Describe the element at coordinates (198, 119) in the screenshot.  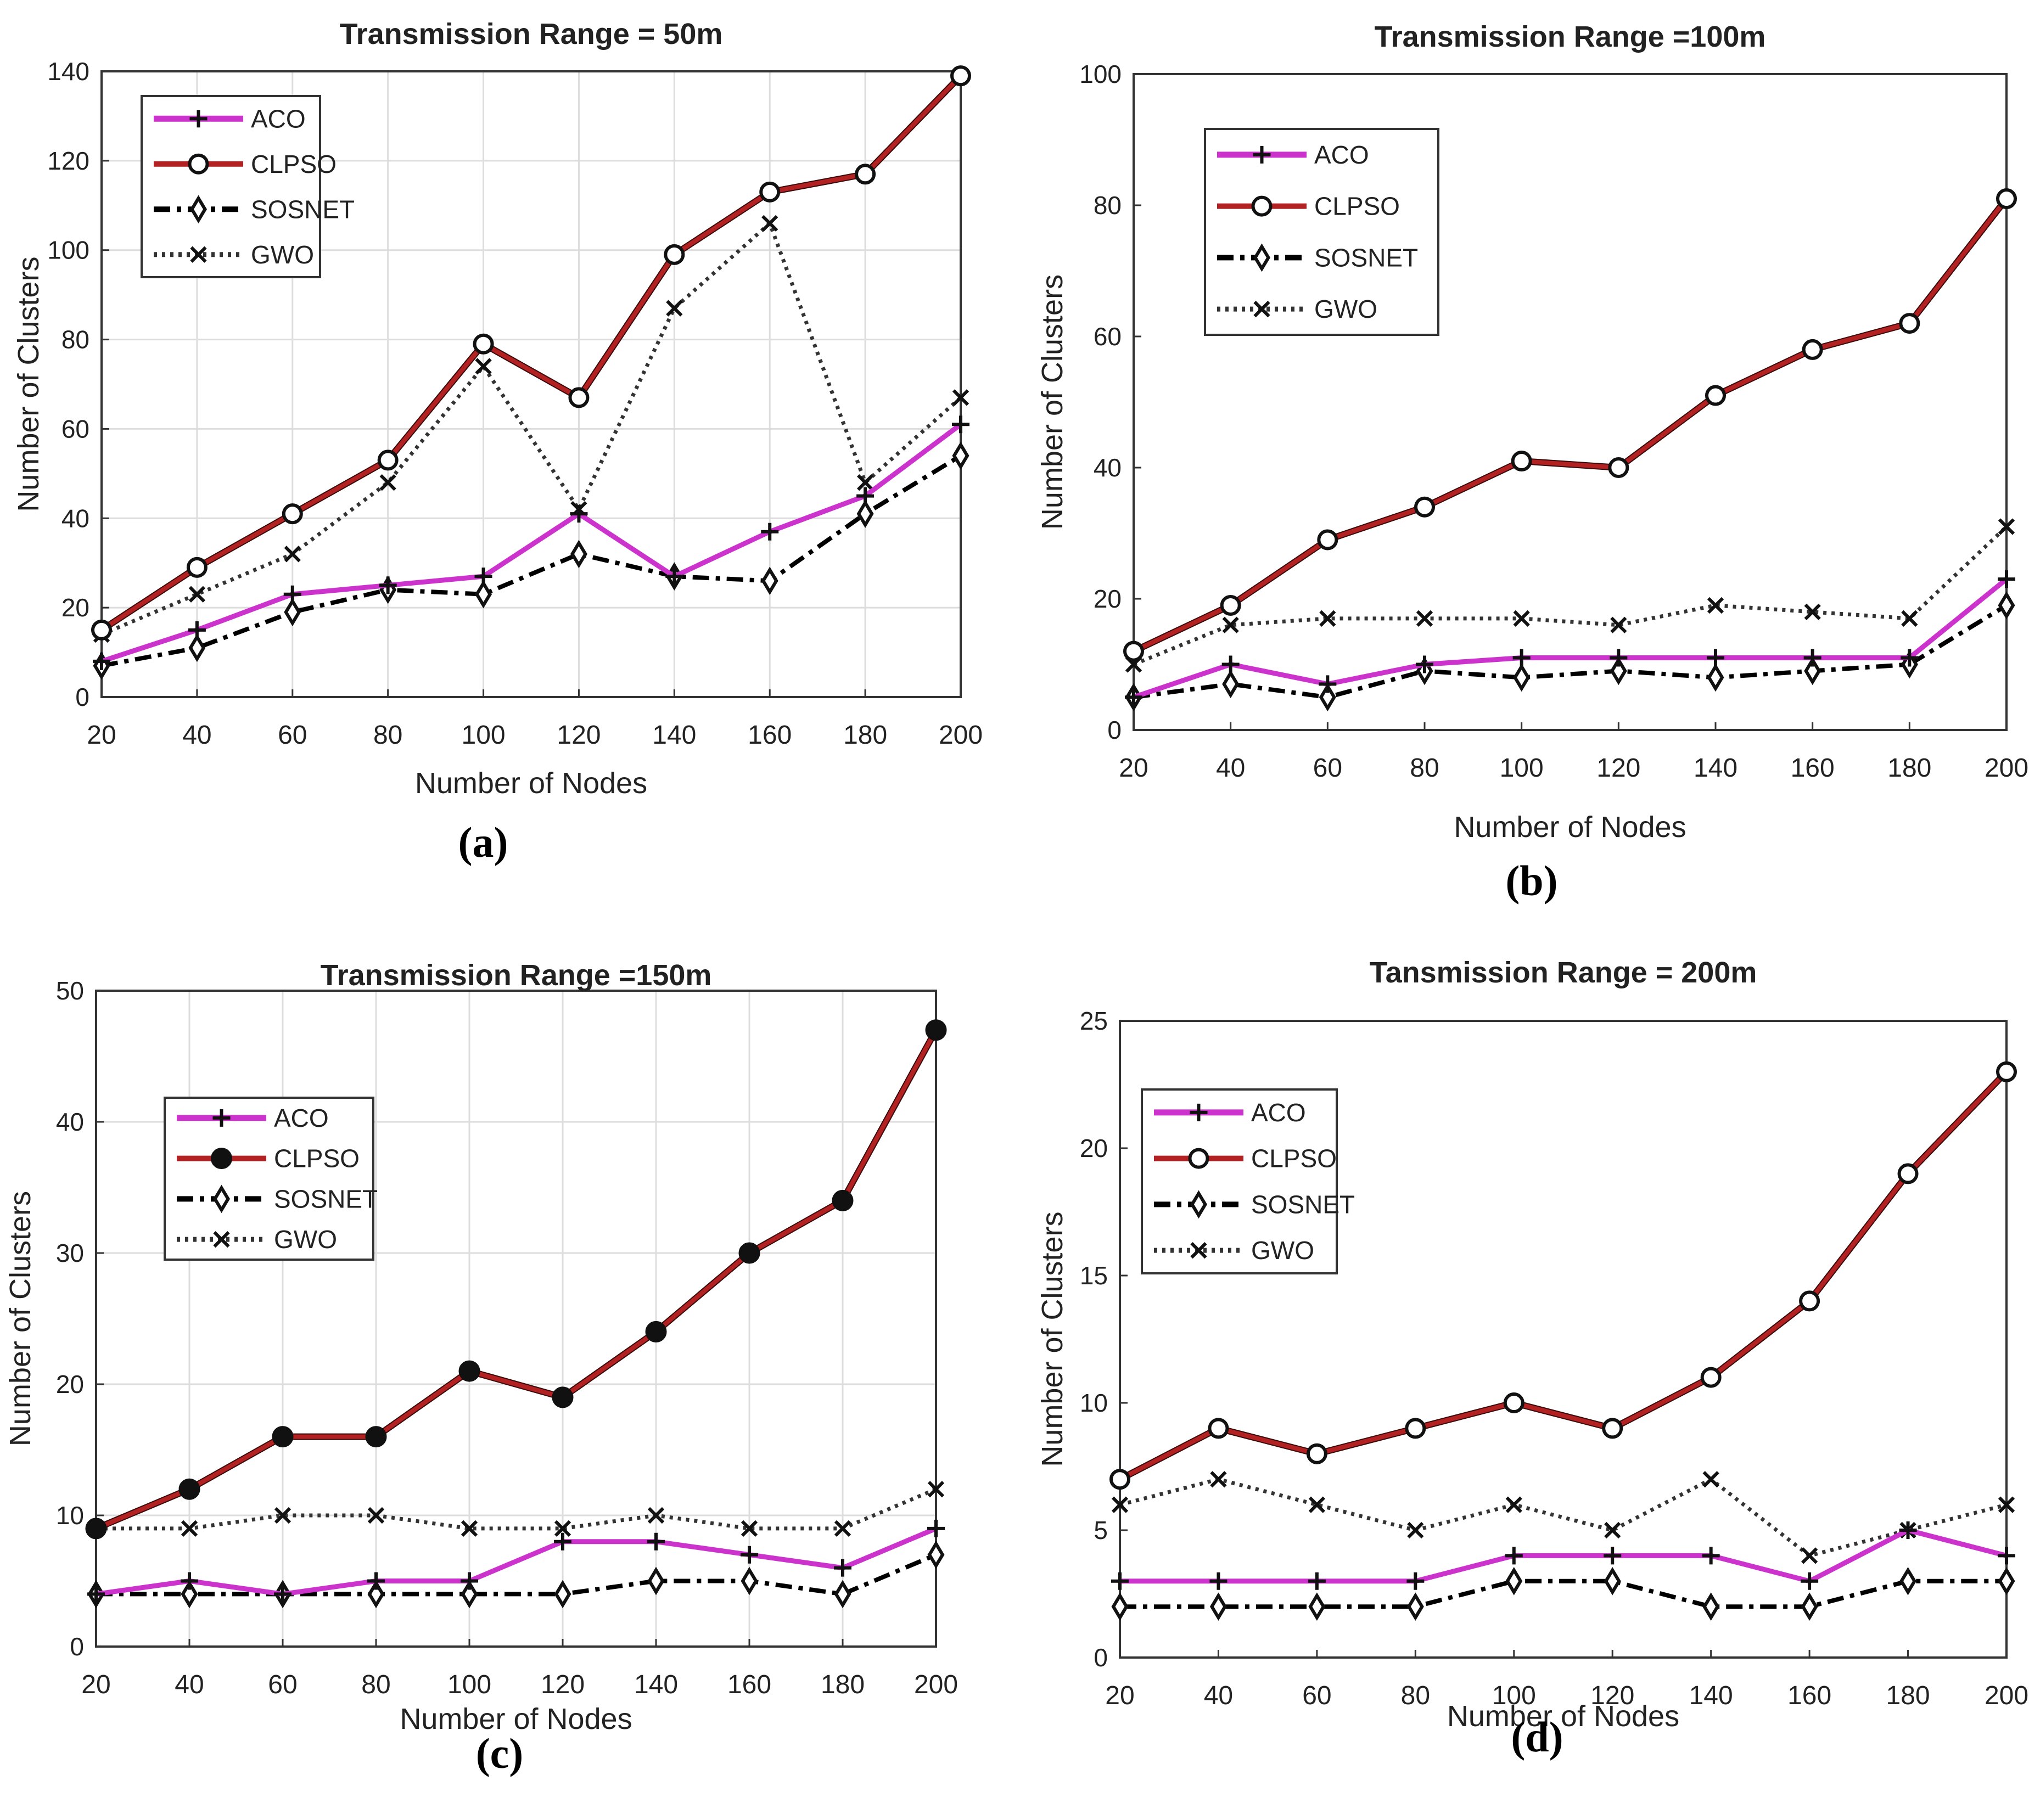
I see `legend-marker-aco` at that location.